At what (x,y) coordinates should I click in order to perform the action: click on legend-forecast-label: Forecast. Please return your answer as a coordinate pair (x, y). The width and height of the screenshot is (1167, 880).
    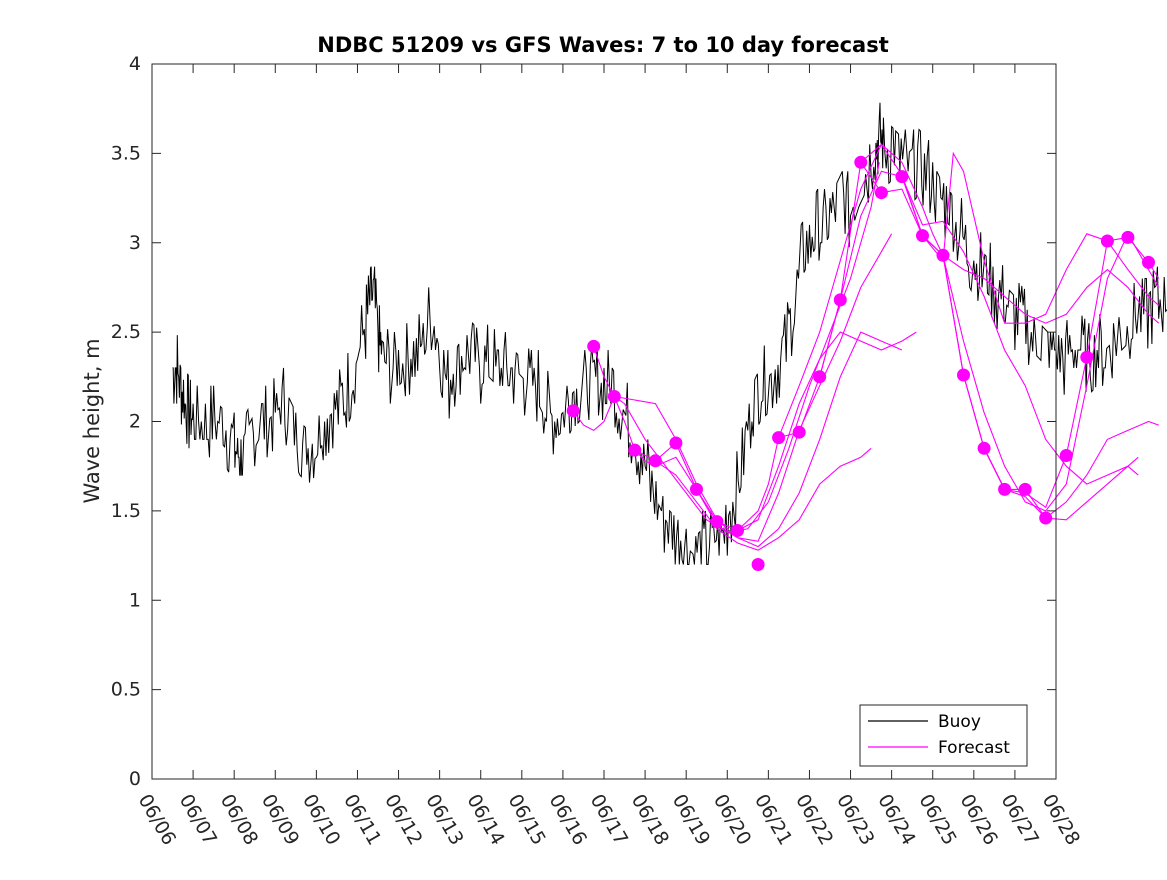
    Looking at the image, I should click on (974, 748).